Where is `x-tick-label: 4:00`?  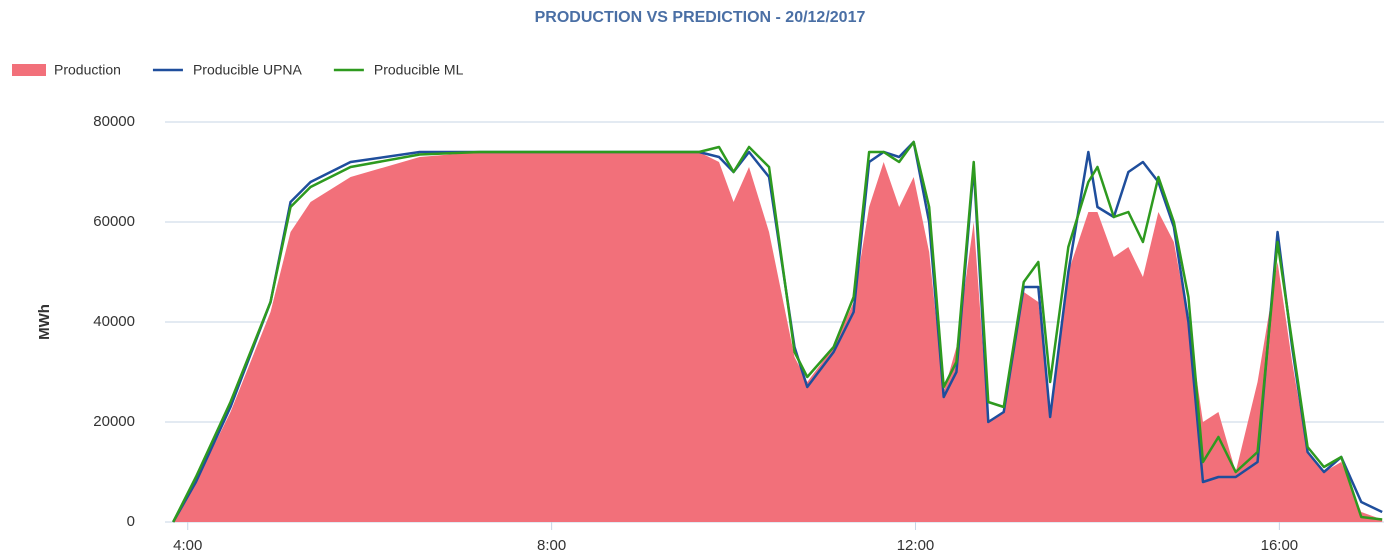 x-tick-label: 4:00 is located at coordinates (187, 545).